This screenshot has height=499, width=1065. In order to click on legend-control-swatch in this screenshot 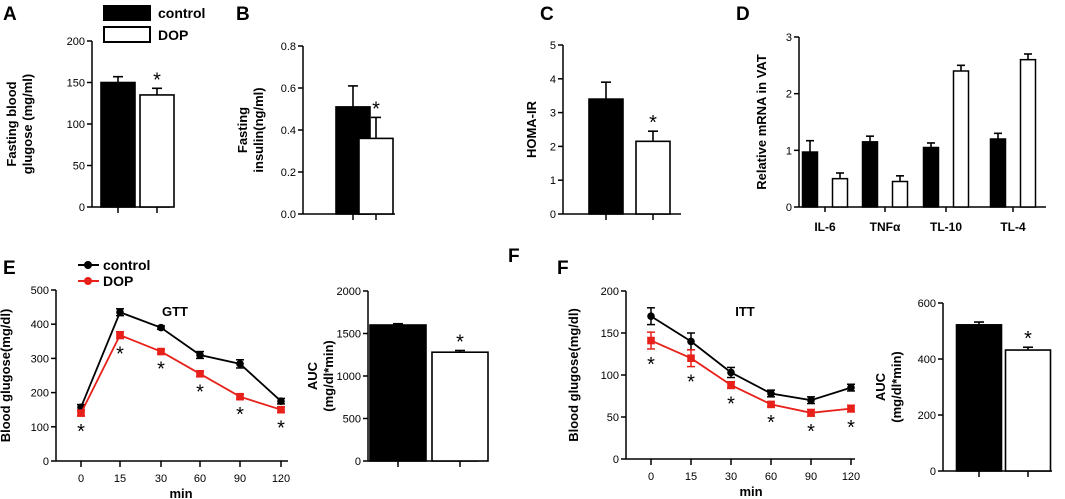, I will do `click(127, 13)`.